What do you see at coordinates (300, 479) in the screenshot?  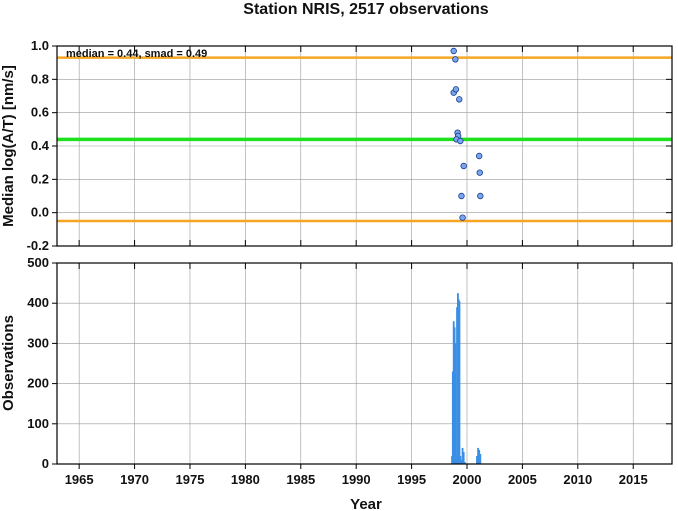 I see `x-tick-label: 1985` at bounding box center [300, 479].